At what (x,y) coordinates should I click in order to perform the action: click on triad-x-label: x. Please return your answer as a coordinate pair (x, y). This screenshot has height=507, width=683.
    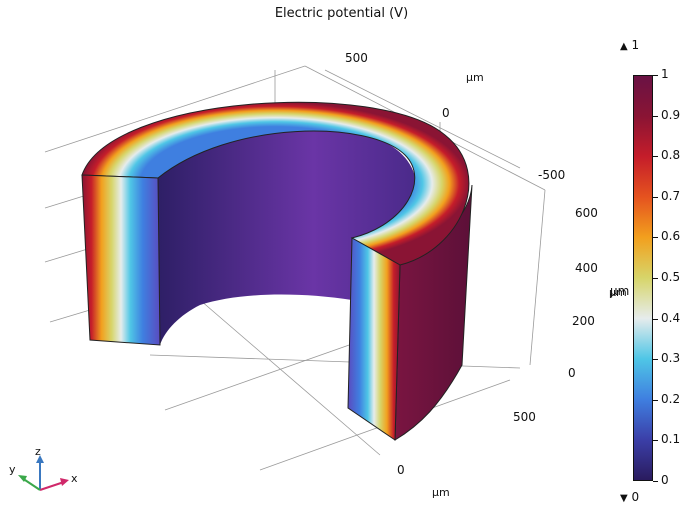
    Looking at the image, I should click on (74, 478).